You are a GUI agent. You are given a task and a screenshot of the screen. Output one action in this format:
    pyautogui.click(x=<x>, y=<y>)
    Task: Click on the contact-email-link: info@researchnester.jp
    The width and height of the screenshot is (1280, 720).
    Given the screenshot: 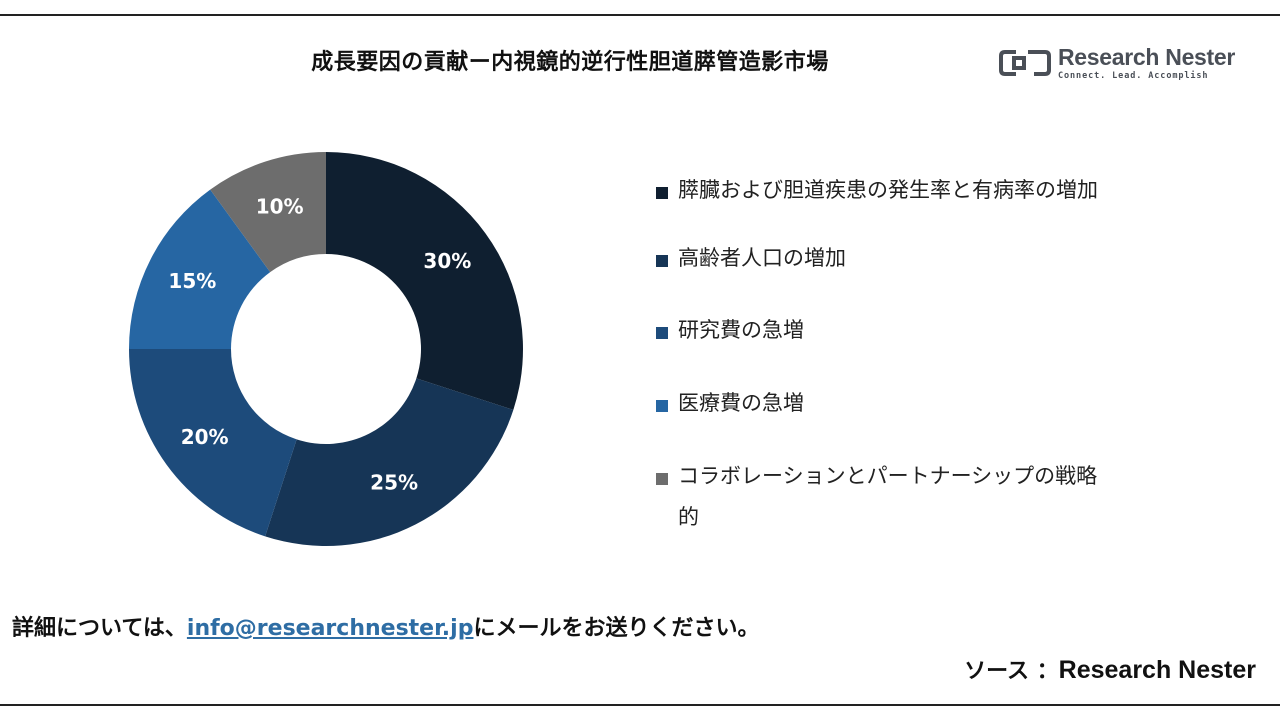 What is the action you would take?
    pyautogui.click(x=330, y=628)
    